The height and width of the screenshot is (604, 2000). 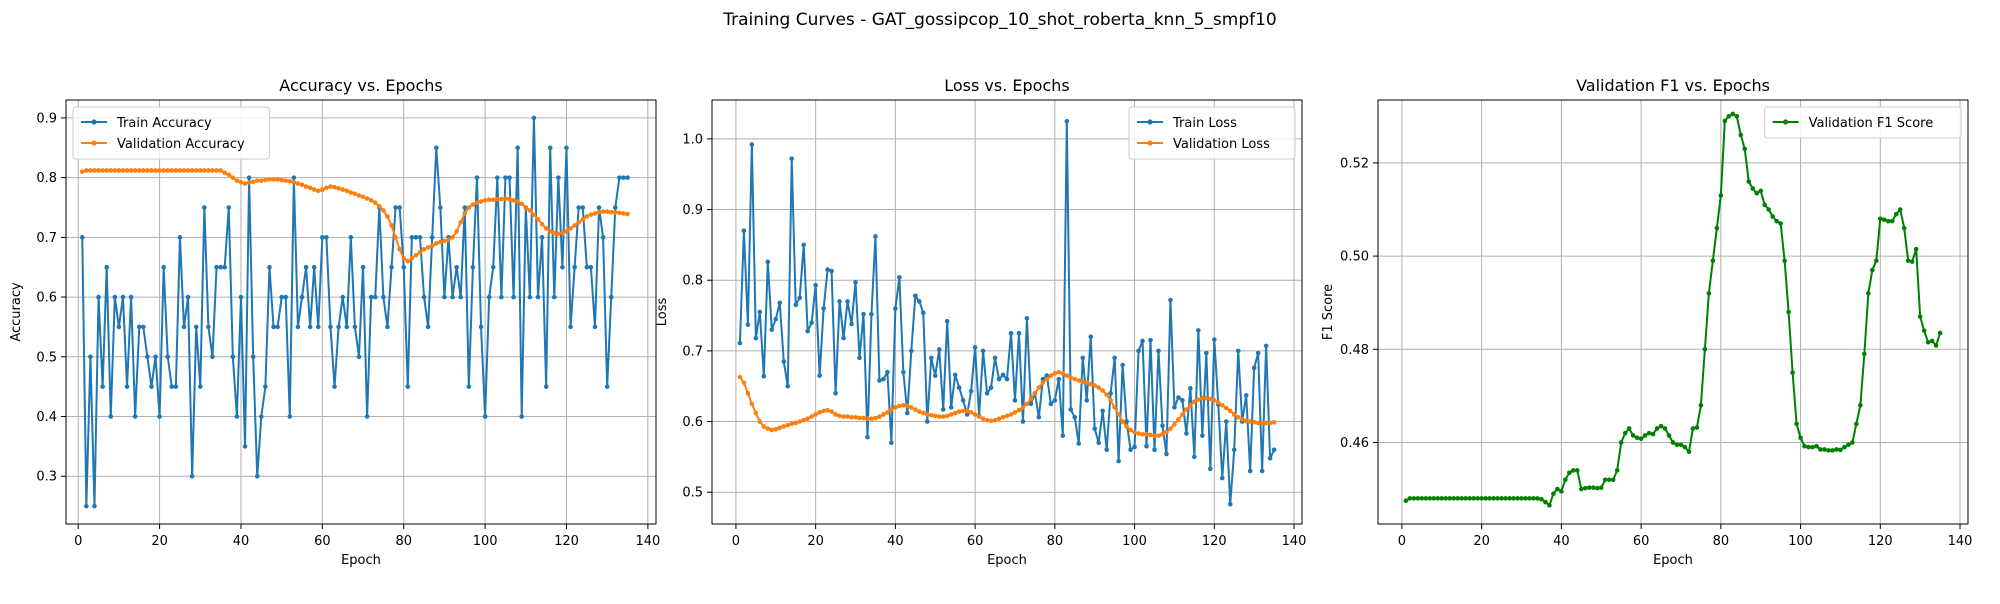 What do you see at coordinates (1354, 257) in the screenshot?
I see `y-tick-label: 0.50` at bounding box center [1354, 257].